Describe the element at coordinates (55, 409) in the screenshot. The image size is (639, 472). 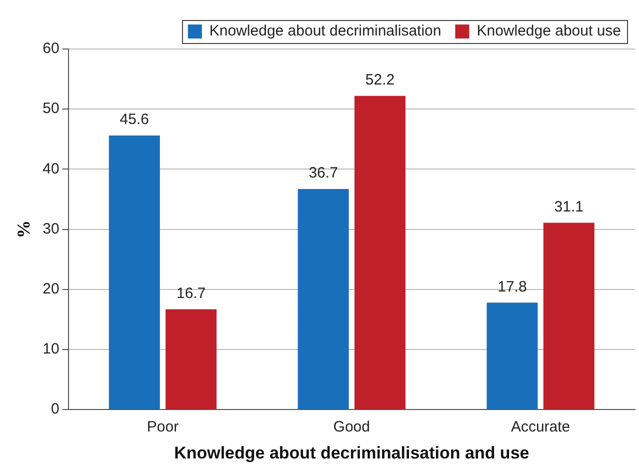
I see `y-tick-label: 0` at that location.